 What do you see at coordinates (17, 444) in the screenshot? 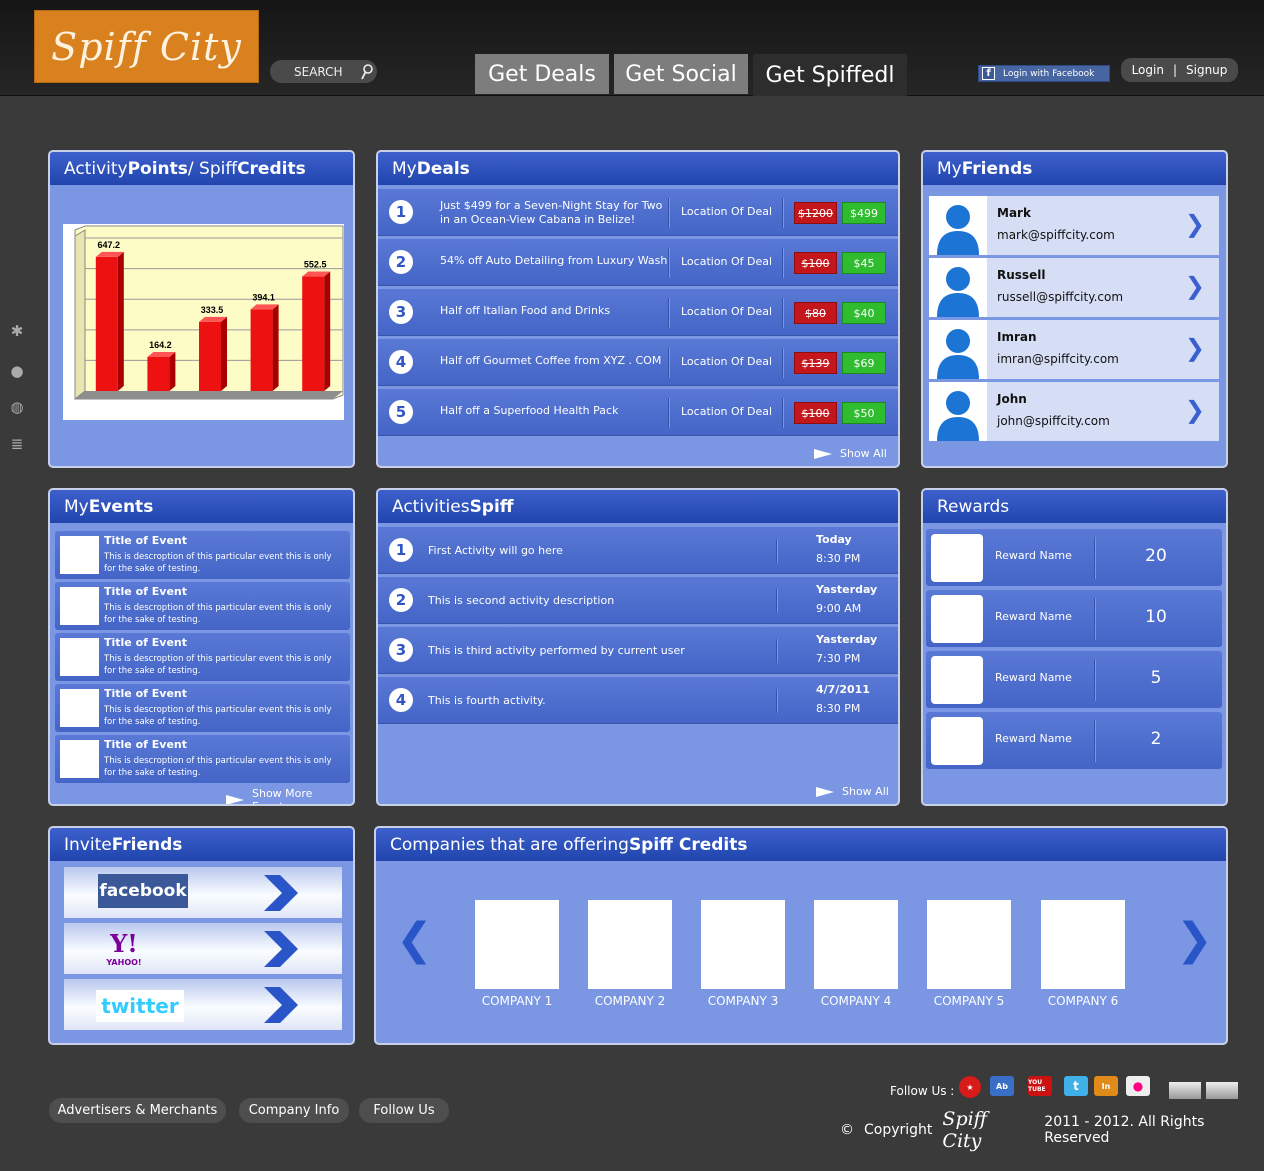
I see `menu-icon: ≣` at bounding box center [17, 444].